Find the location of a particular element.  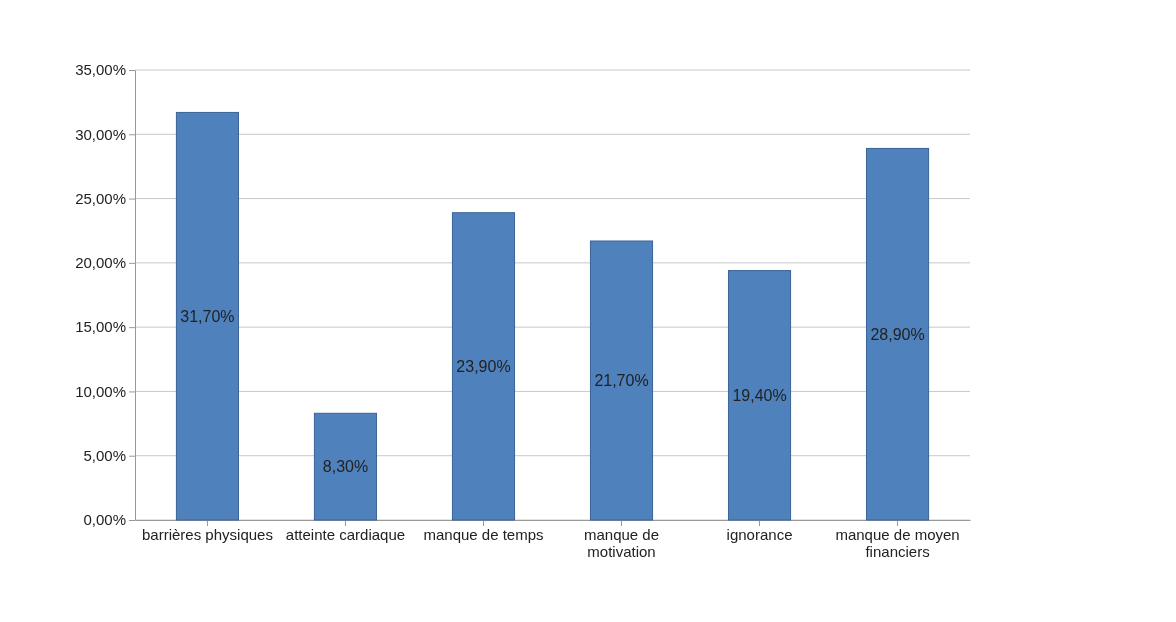

x-tick-label: atteinte cardiaque is located at coordinates (345, 534).